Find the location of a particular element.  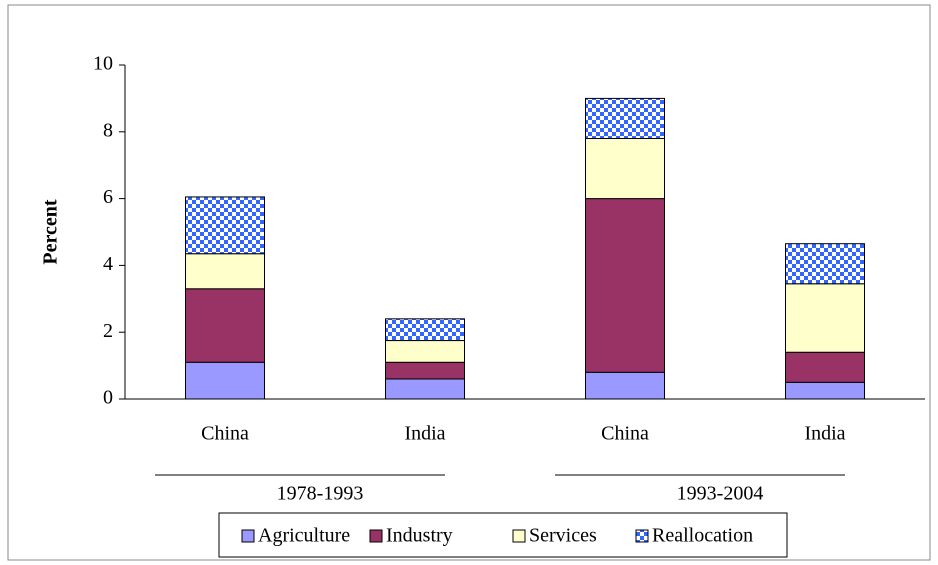

group-label: 1978-1993 is located at coordinates (320, 494).